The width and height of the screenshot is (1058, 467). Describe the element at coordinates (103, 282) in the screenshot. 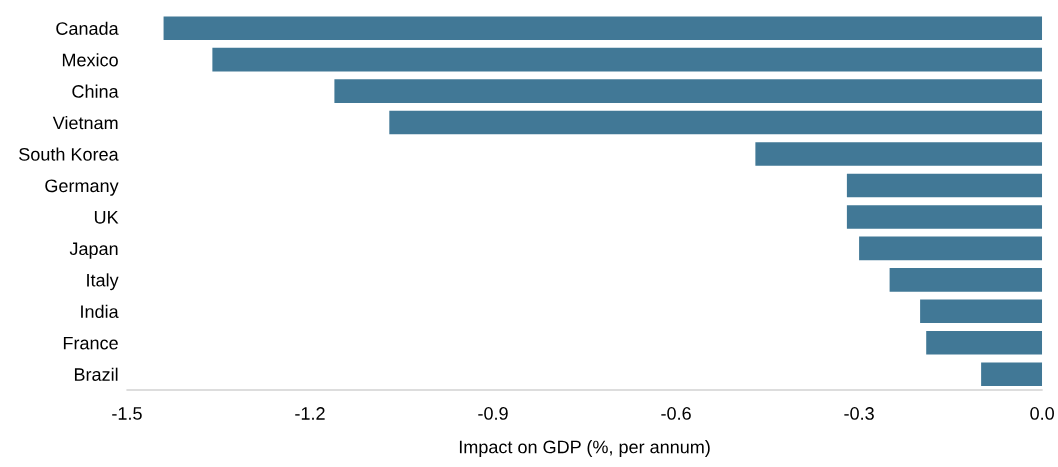

I see `y-tick-label: Italy` at that location.